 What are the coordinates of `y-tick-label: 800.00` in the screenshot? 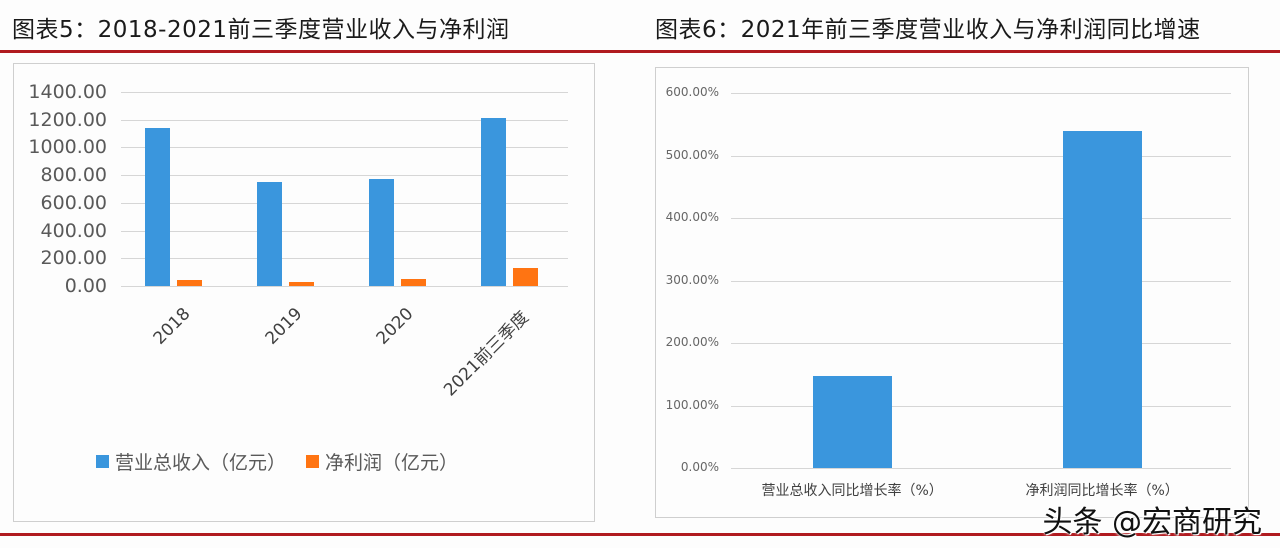 It's located at (73, 175).